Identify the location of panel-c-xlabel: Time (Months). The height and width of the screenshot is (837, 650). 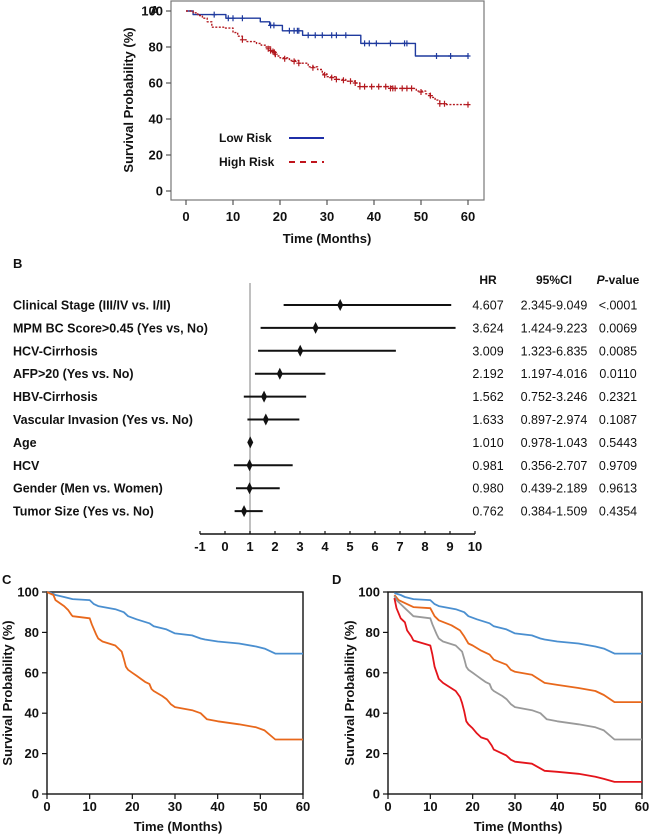
(178, 826).